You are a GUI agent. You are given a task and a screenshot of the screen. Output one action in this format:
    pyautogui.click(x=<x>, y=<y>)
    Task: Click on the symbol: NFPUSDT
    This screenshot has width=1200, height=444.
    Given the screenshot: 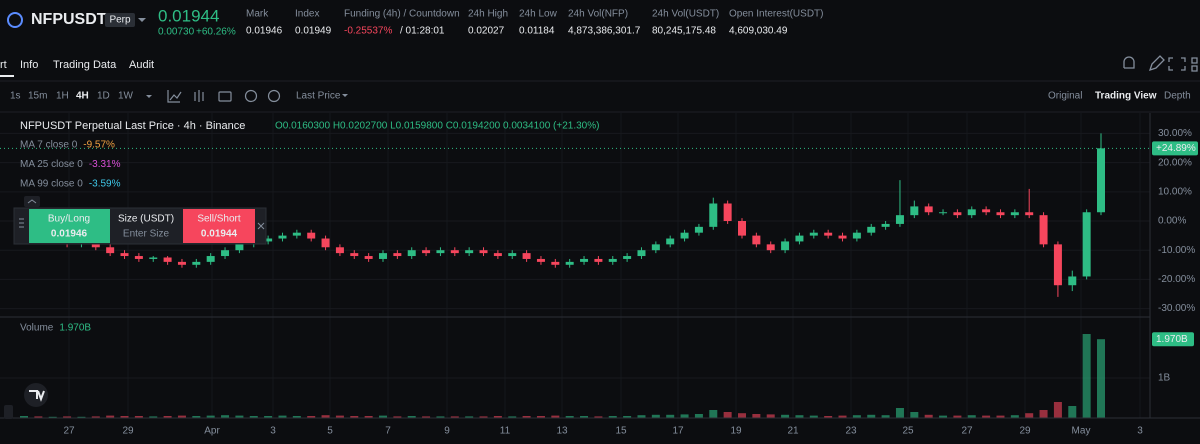 What is the action you would take?
    pyautogui.click(x=69, y=19)
    